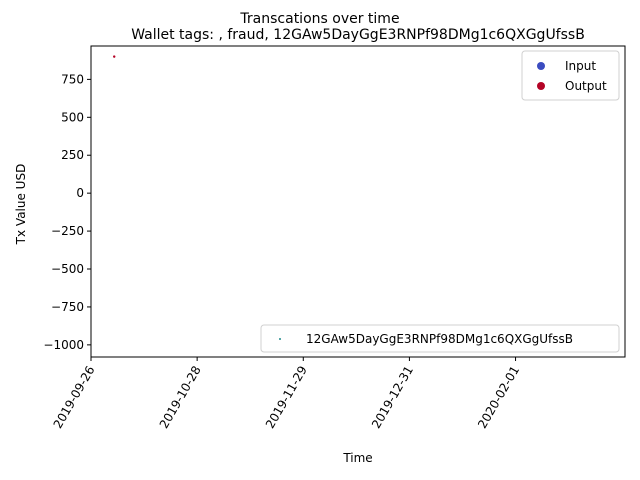  Describe the element at coordinates (74, 397) in the screenshot. I see `x-tick-label: 2019-09-26` at that location.